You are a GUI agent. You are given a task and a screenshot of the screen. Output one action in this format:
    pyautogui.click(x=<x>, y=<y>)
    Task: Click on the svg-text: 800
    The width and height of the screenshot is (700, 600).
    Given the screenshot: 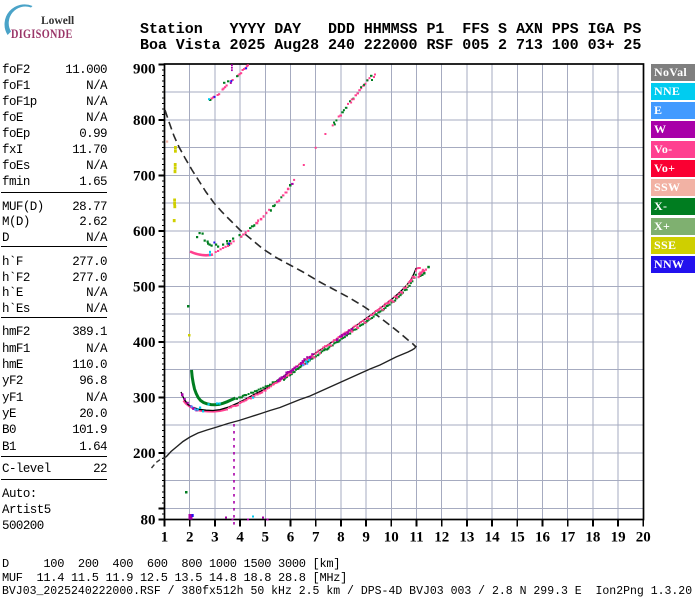 What is the action you would take?
    pyautogui.click(x=144, y=121)
    